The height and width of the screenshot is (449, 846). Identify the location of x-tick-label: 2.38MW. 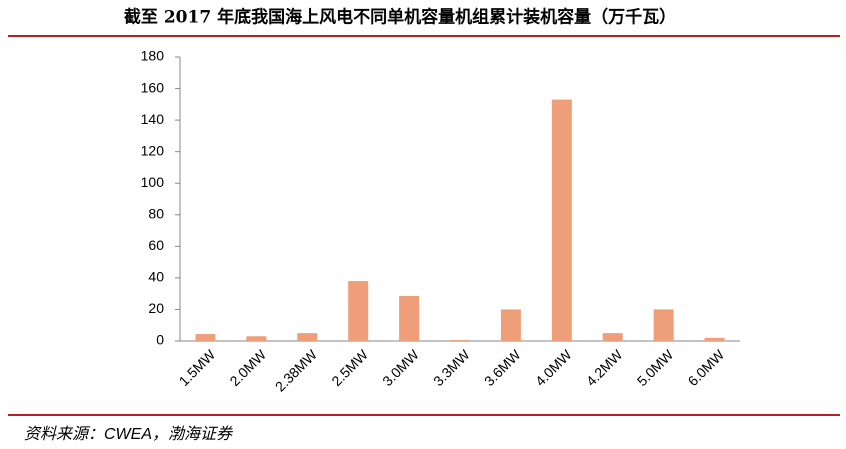
(296, 370).